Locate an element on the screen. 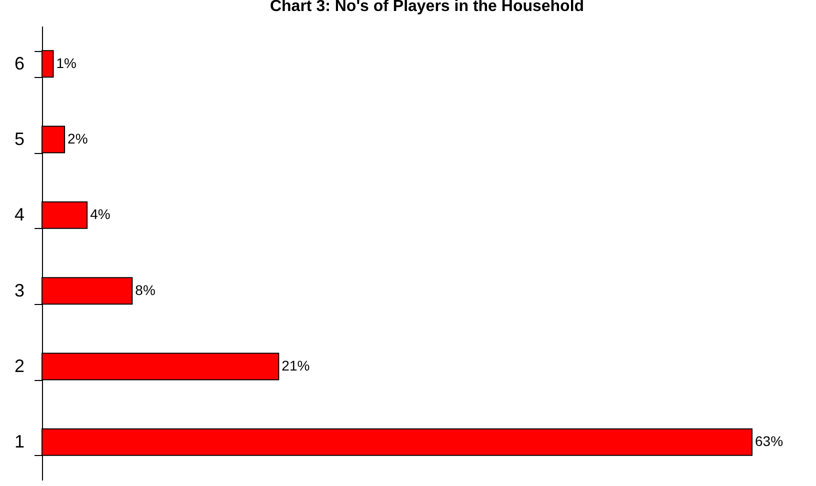 The width and height of the screenshot is (816, 486). data-label: 63% is located at coordinates (769, 441).